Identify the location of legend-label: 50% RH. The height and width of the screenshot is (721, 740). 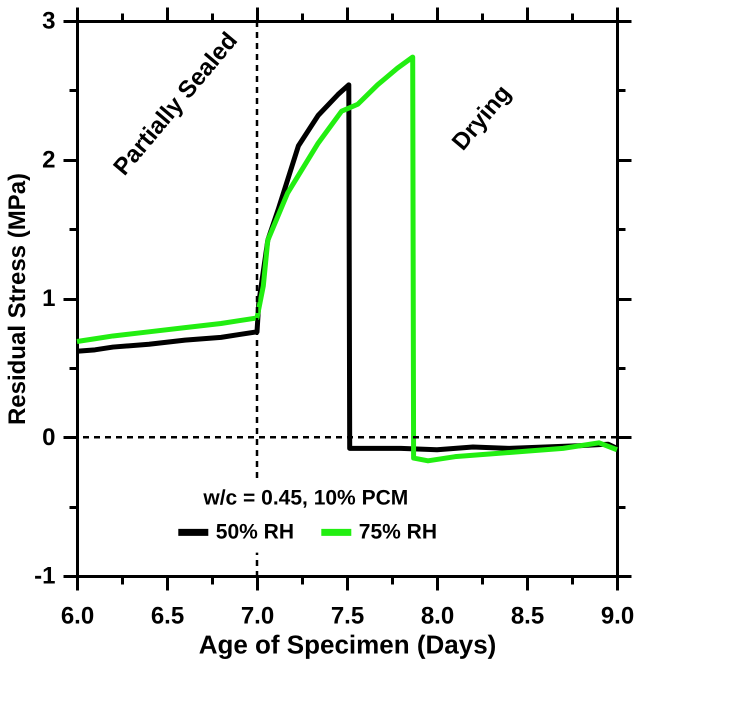
(255, 532).